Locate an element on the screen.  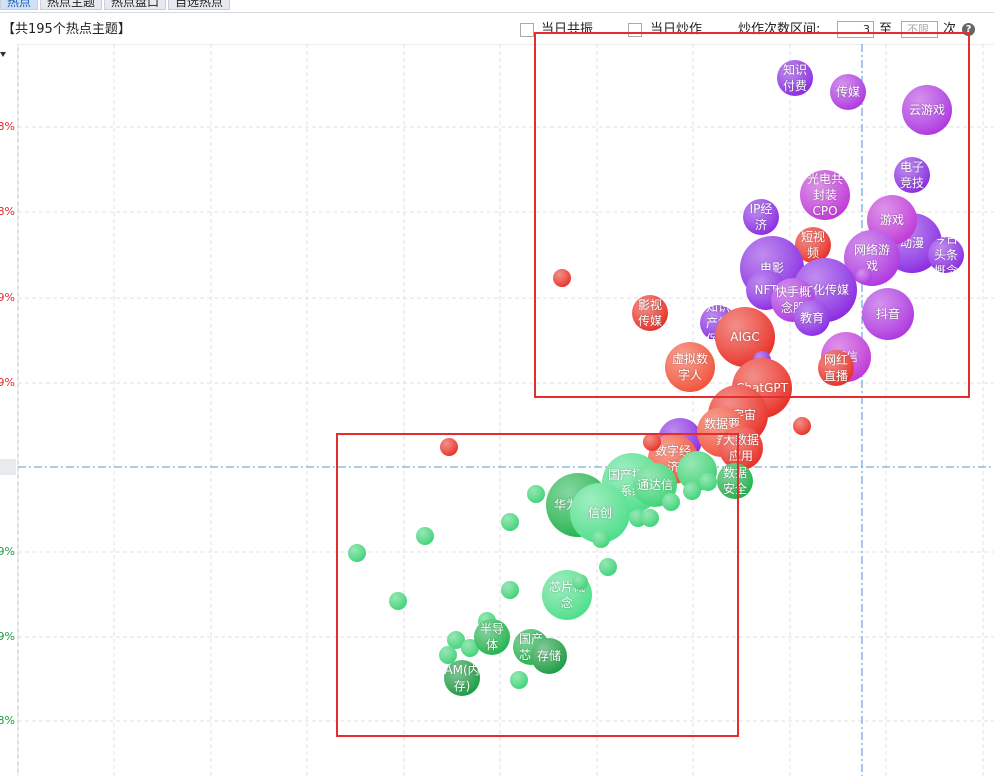
bubble-label: 数据安全 is located at coordinates (734, 481).